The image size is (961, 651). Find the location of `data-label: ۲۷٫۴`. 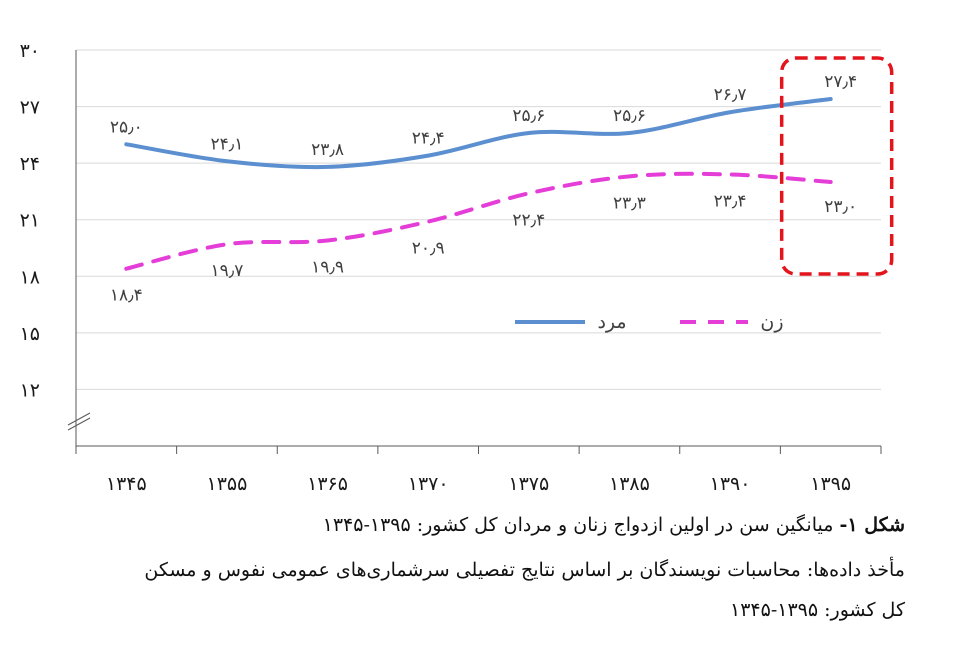

data-label: ۲۷٫۴ is located at coordinates (840, 82).